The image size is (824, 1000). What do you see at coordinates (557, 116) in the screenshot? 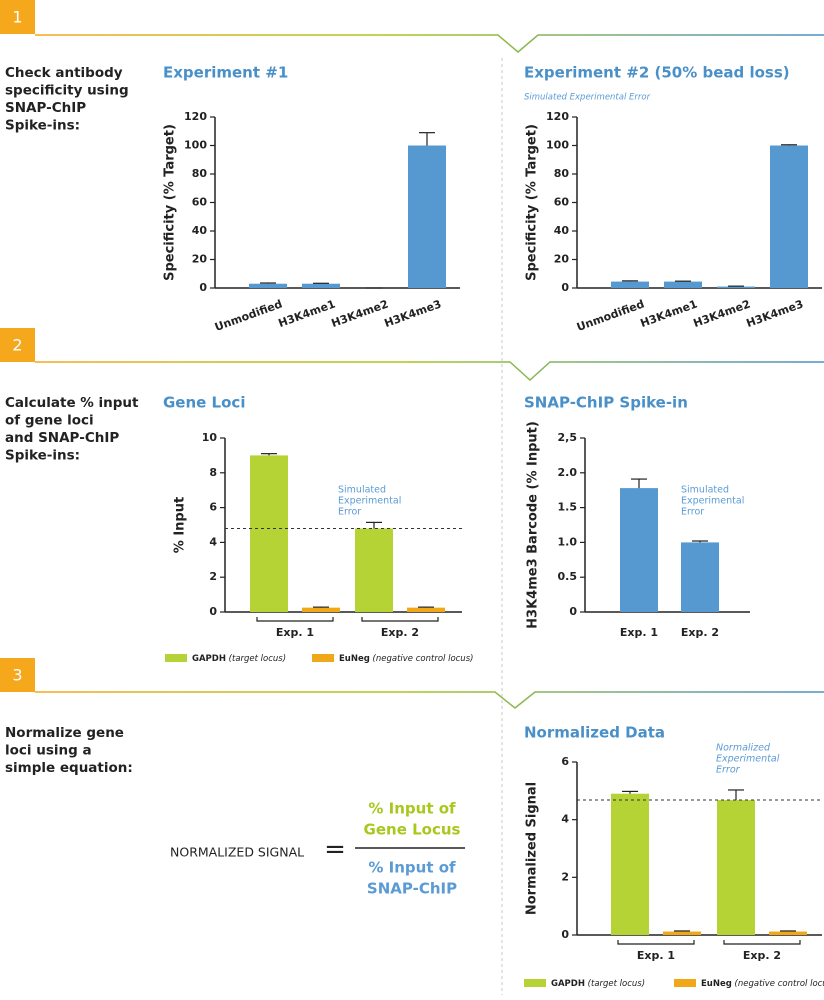
I see `y-tick-label: 120` at bounding box center [557, 116].